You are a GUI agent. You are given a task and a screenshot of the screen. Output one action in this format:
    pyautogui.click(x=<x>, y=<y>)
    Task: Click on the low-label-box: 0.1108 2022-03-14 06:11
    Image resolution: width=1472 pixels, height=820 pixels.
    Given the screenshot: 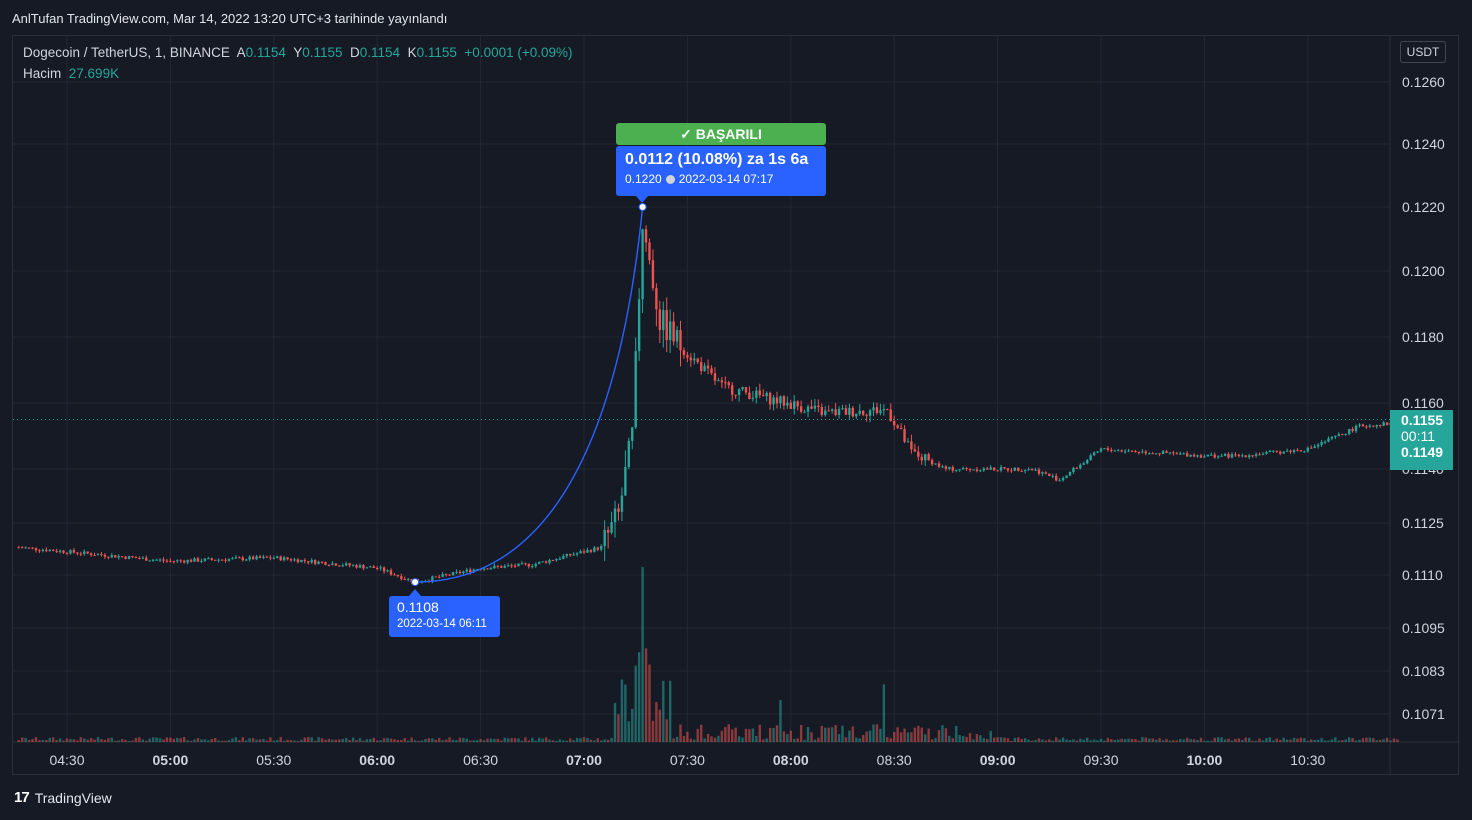 What is the action you would take?
    pyautogui.click(x=444, y=616)
    